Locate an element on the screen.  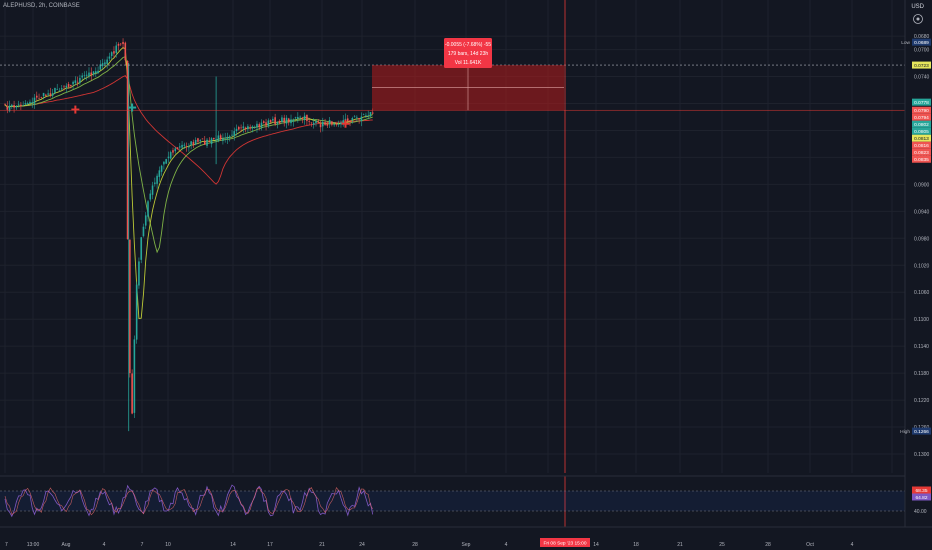
symbol-header: ALEPHUSD, 2h, COINBASE is located at coordinates (41, 6).